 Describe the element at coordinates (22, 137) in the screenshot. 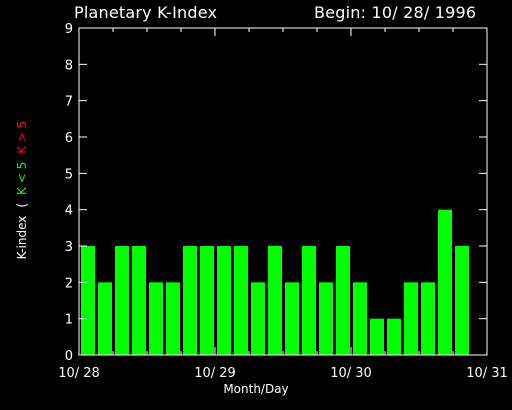

I see `legend-high-k: K > 5` at that location.